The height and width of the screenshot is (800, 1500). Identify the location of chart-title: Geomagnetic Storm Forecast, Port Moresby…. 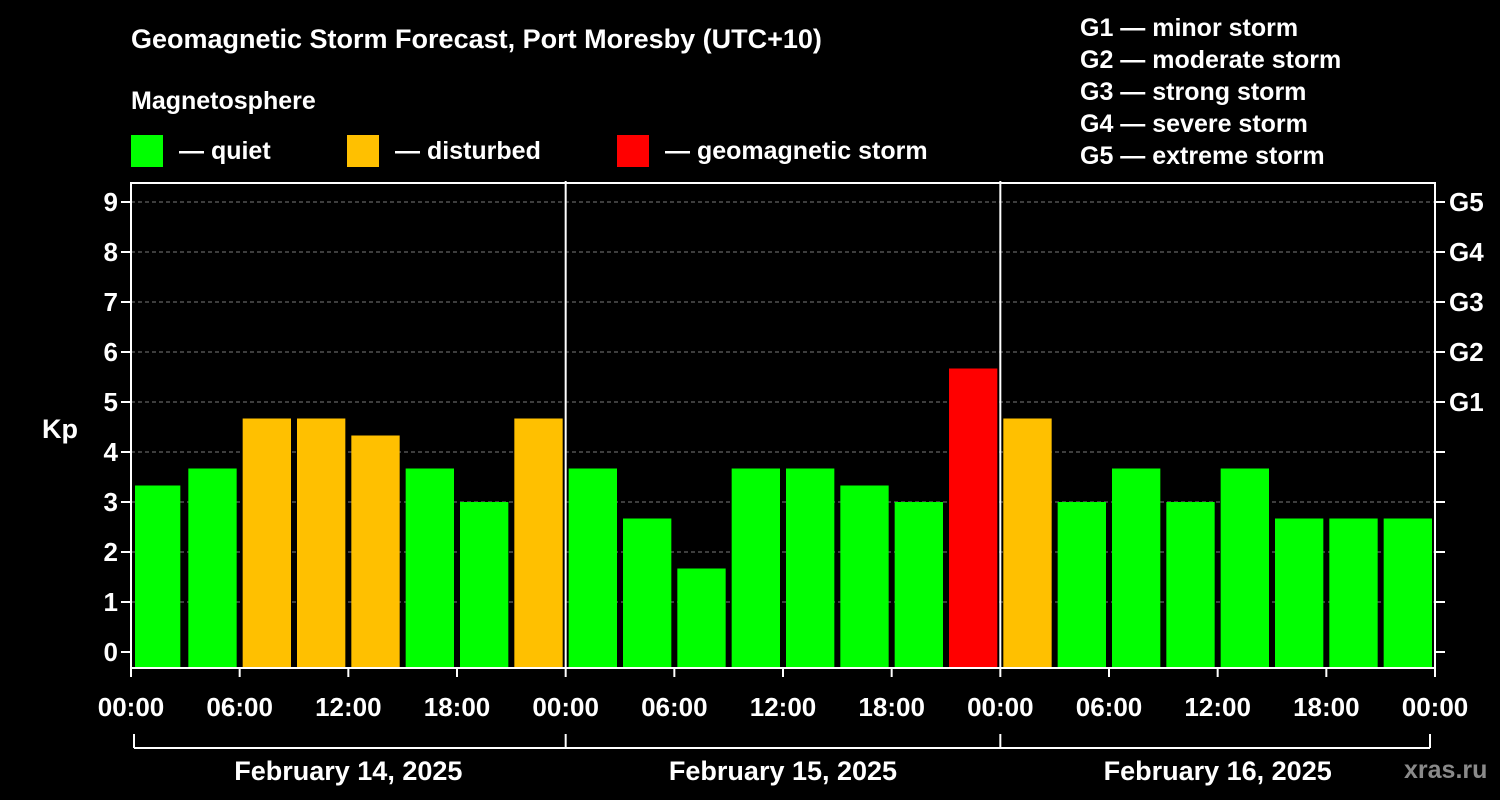
(476, 39).